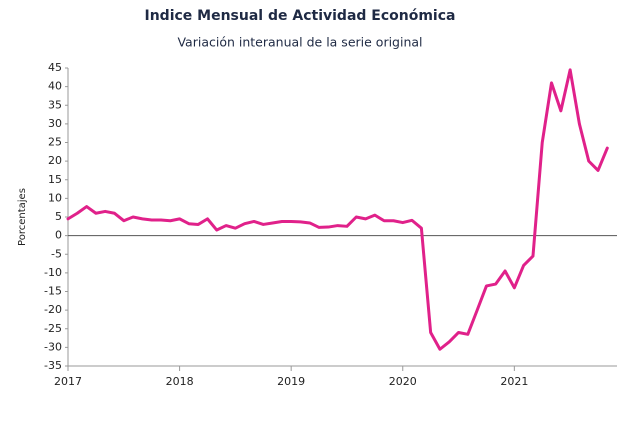 Image resolution: width=640 pixels, height=424 pixels. I want to click on y-tick-label: 25, so click(55, 142).